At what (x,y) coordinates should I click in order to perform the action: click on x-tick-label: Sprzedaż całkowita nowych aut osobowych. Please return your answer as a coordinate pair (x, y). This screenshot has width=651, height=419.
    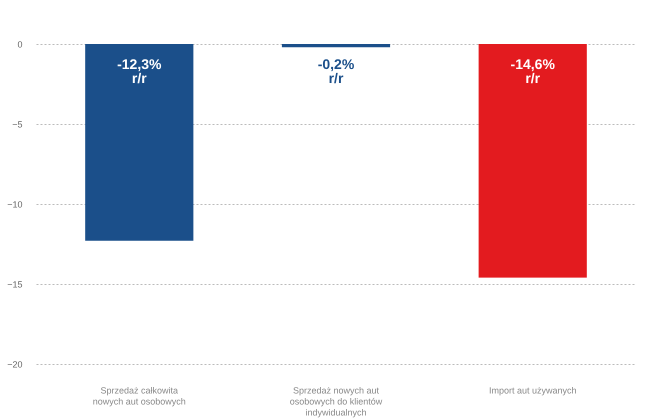
    Looking at the image, I should click on (139, 396).